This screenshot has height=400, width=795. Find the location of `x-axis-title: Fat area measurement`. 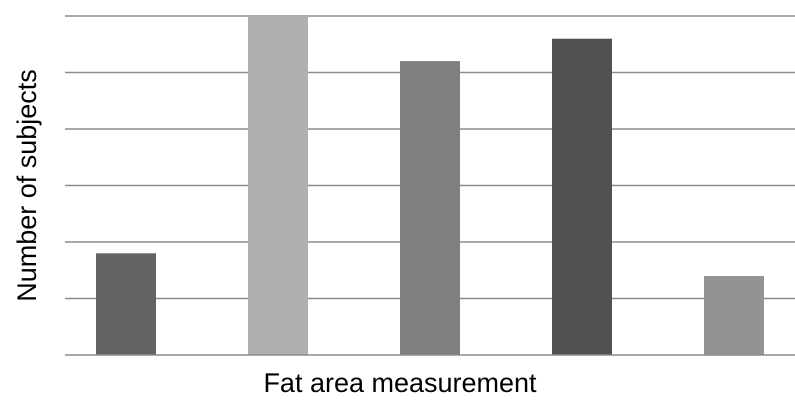

x-axis-title: Fat area measurement is located at coordinates (400, 383).